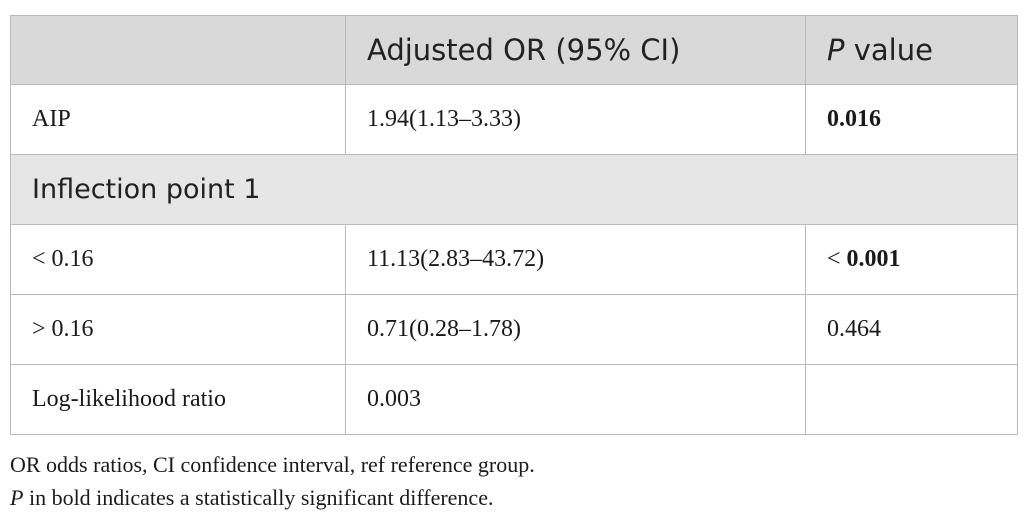  Describe the element at coordinates (178, 50) in the screenshot. I see `header-empty-cell` at that location.